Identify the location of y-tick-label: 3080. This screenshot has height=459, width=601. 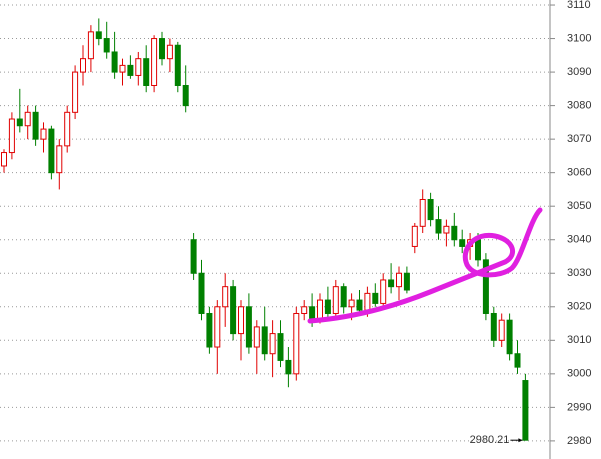
(579, 106).